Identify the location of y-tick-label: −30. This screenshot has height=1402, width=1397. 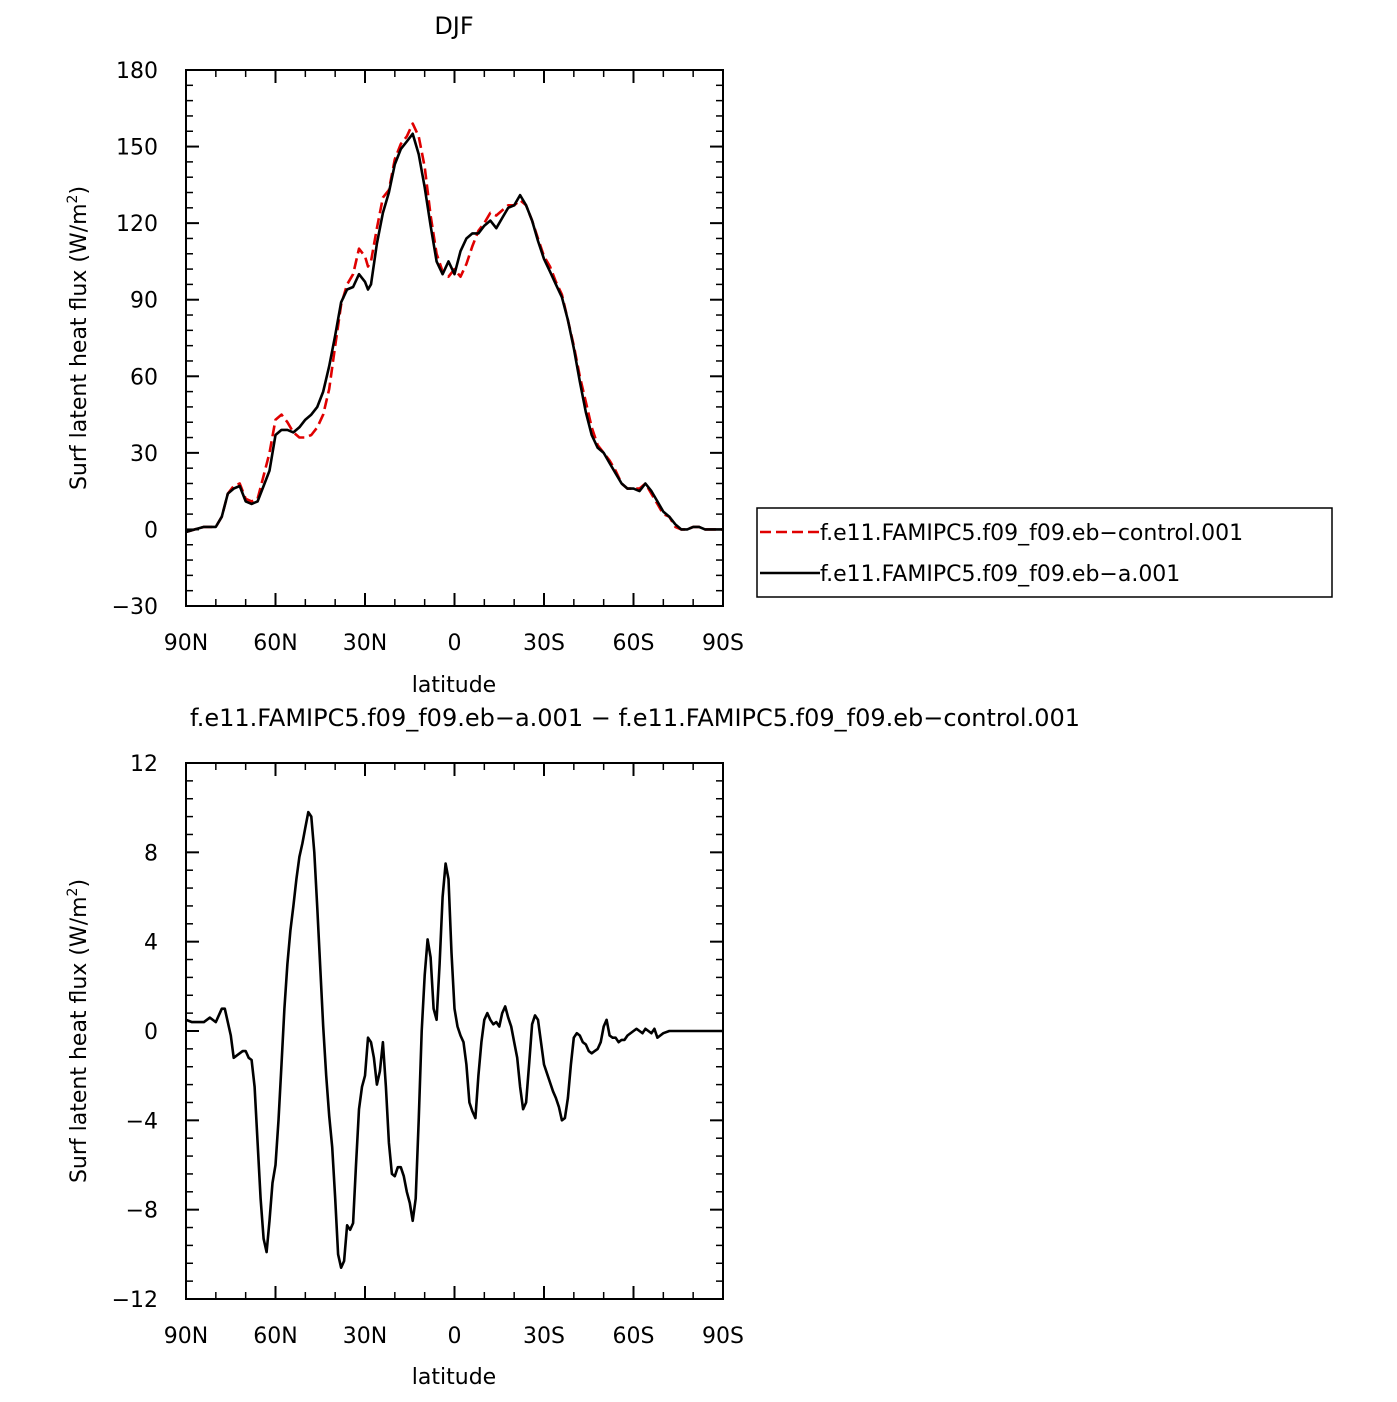
(135, 607).